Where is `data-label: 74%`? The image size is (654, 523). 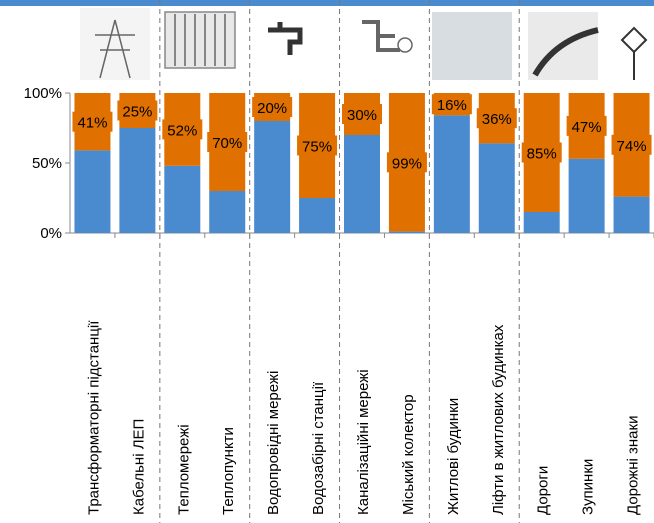
data-label: 74% is located at coordinates (632, 146).